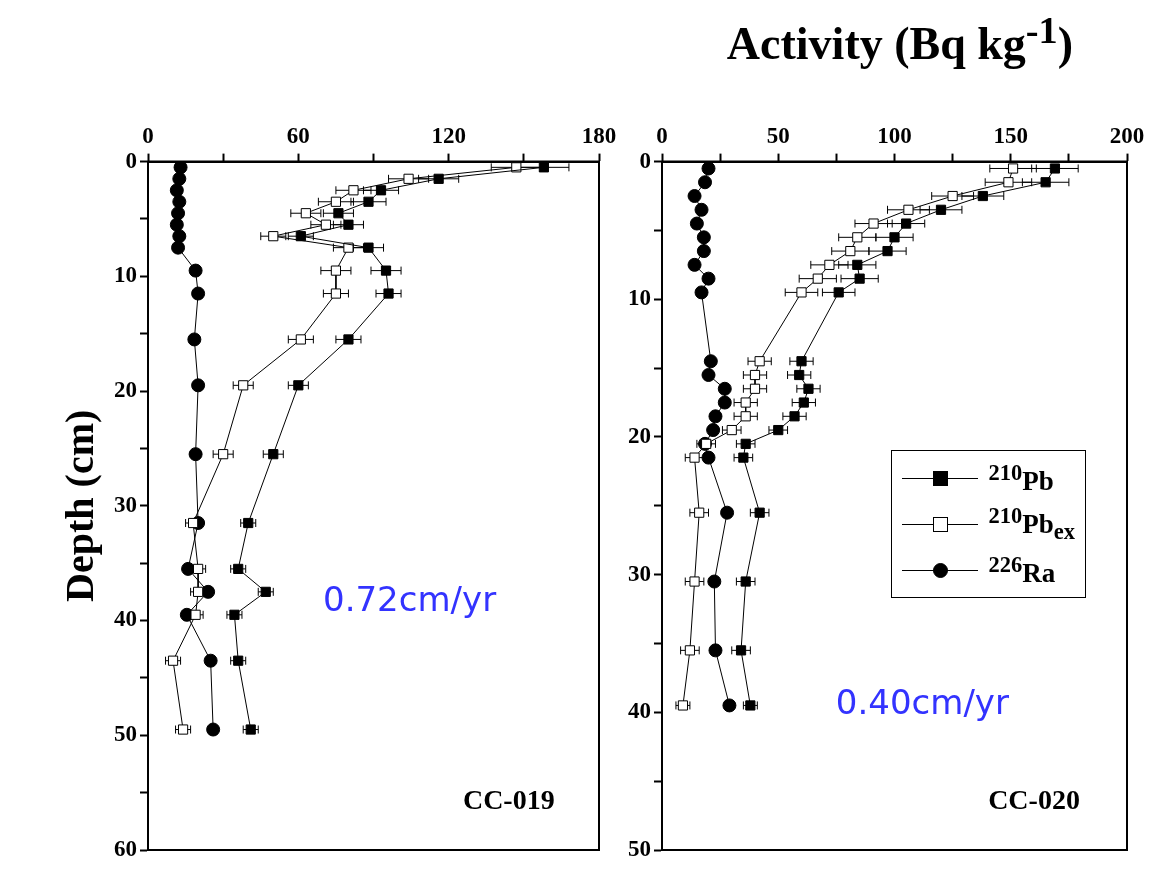  Describe the element at coordinates (778, 135) in the screenshot. I see `x-tick-label: 50` at that location.